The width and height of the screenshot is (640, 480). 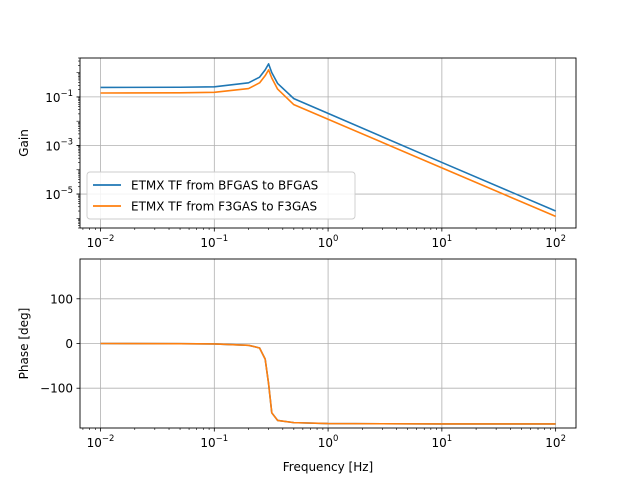 I want to click on legend-entry-label: ETMX TF from F3GAS to F3GAS, so click(x=224, y=207).